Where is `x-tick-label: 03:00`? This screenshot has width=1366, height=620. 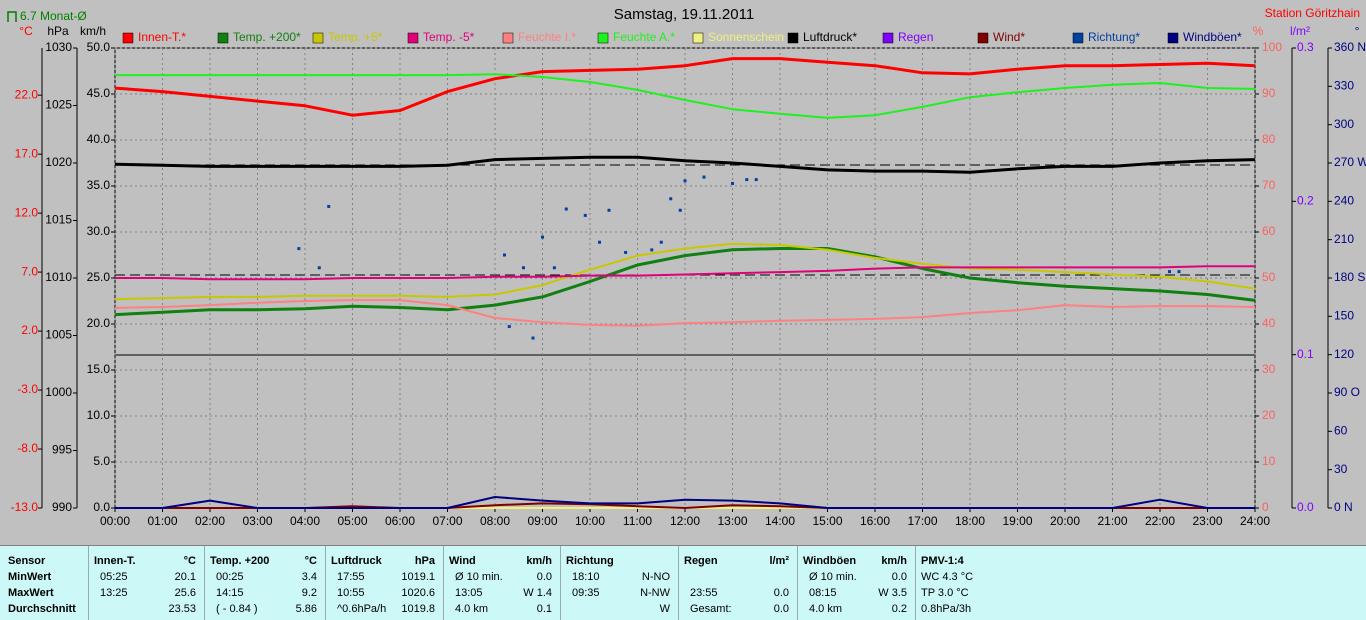
x-tick-label: 03:00 is located at coordinates (257, 521).